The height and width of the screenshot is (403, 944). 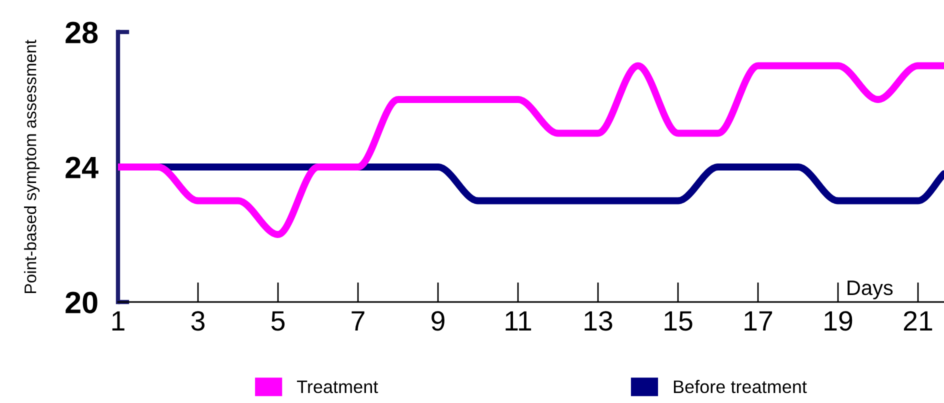 I want to click on y-axis-title: Point-based symptom assessment, so click(x=32, y=166).